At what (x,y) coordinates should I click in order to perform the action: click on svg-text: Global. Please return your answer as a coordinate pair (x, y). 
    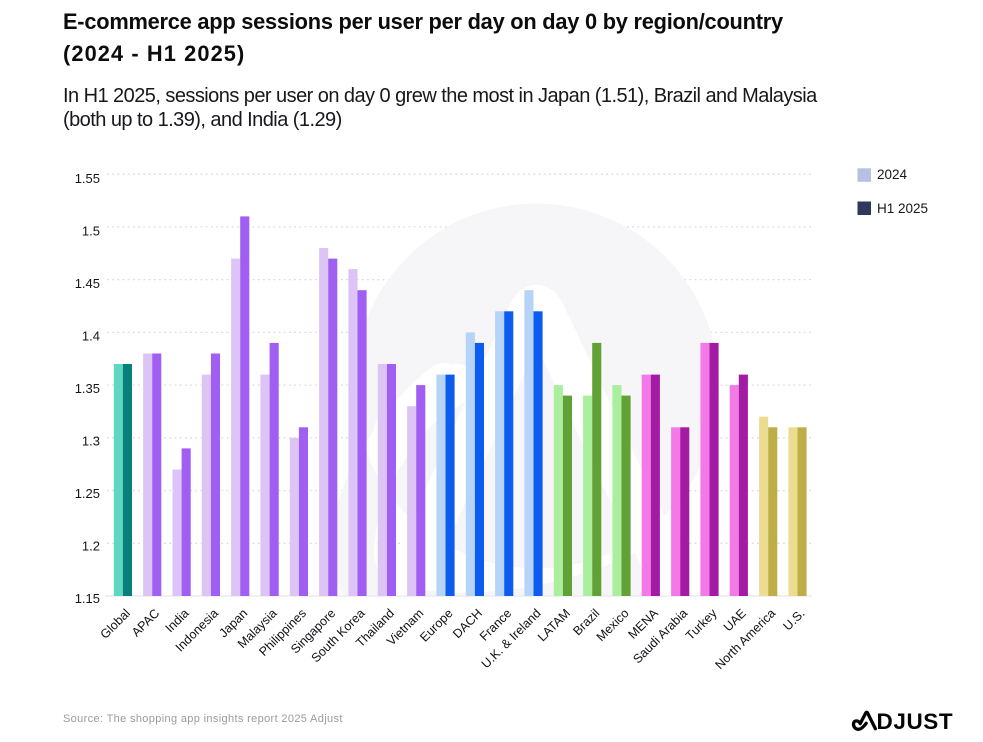
    Looking at the image, I should click on (115, 623).